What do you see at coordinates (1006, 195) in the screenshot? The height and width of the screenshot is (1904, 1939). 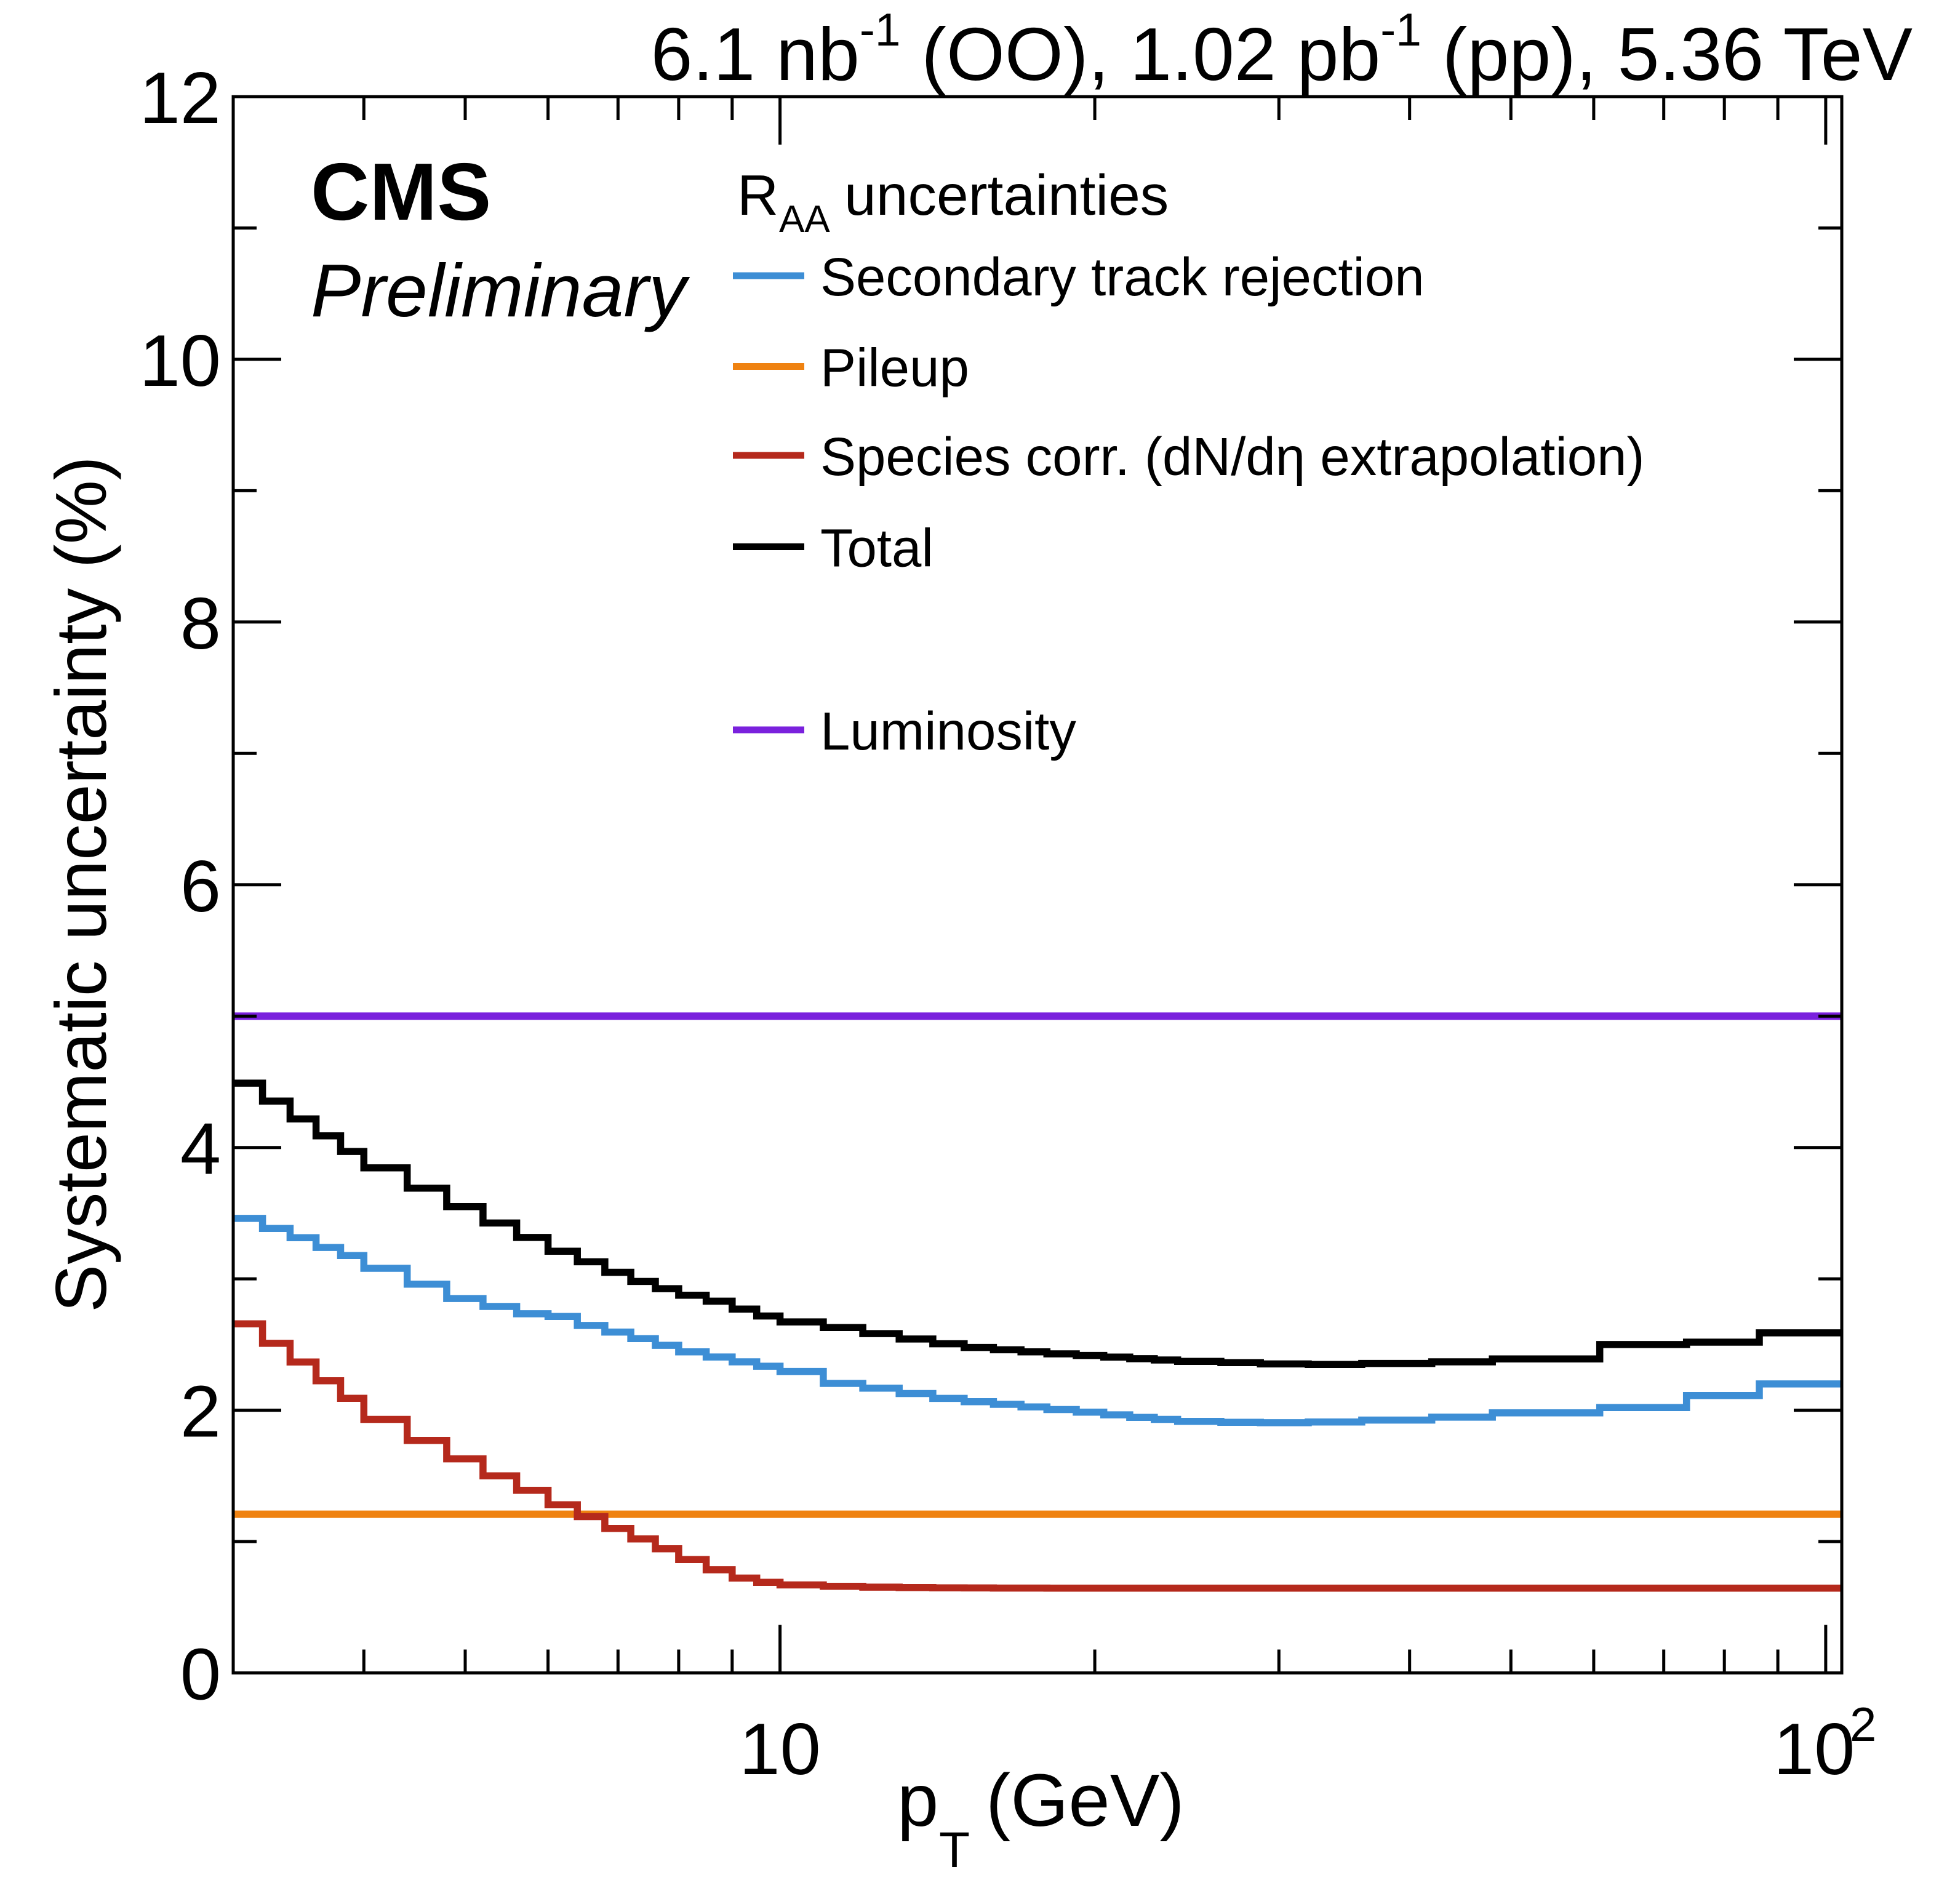 I see `svg-text: uncertainties` at bounding box center [1006, 195].